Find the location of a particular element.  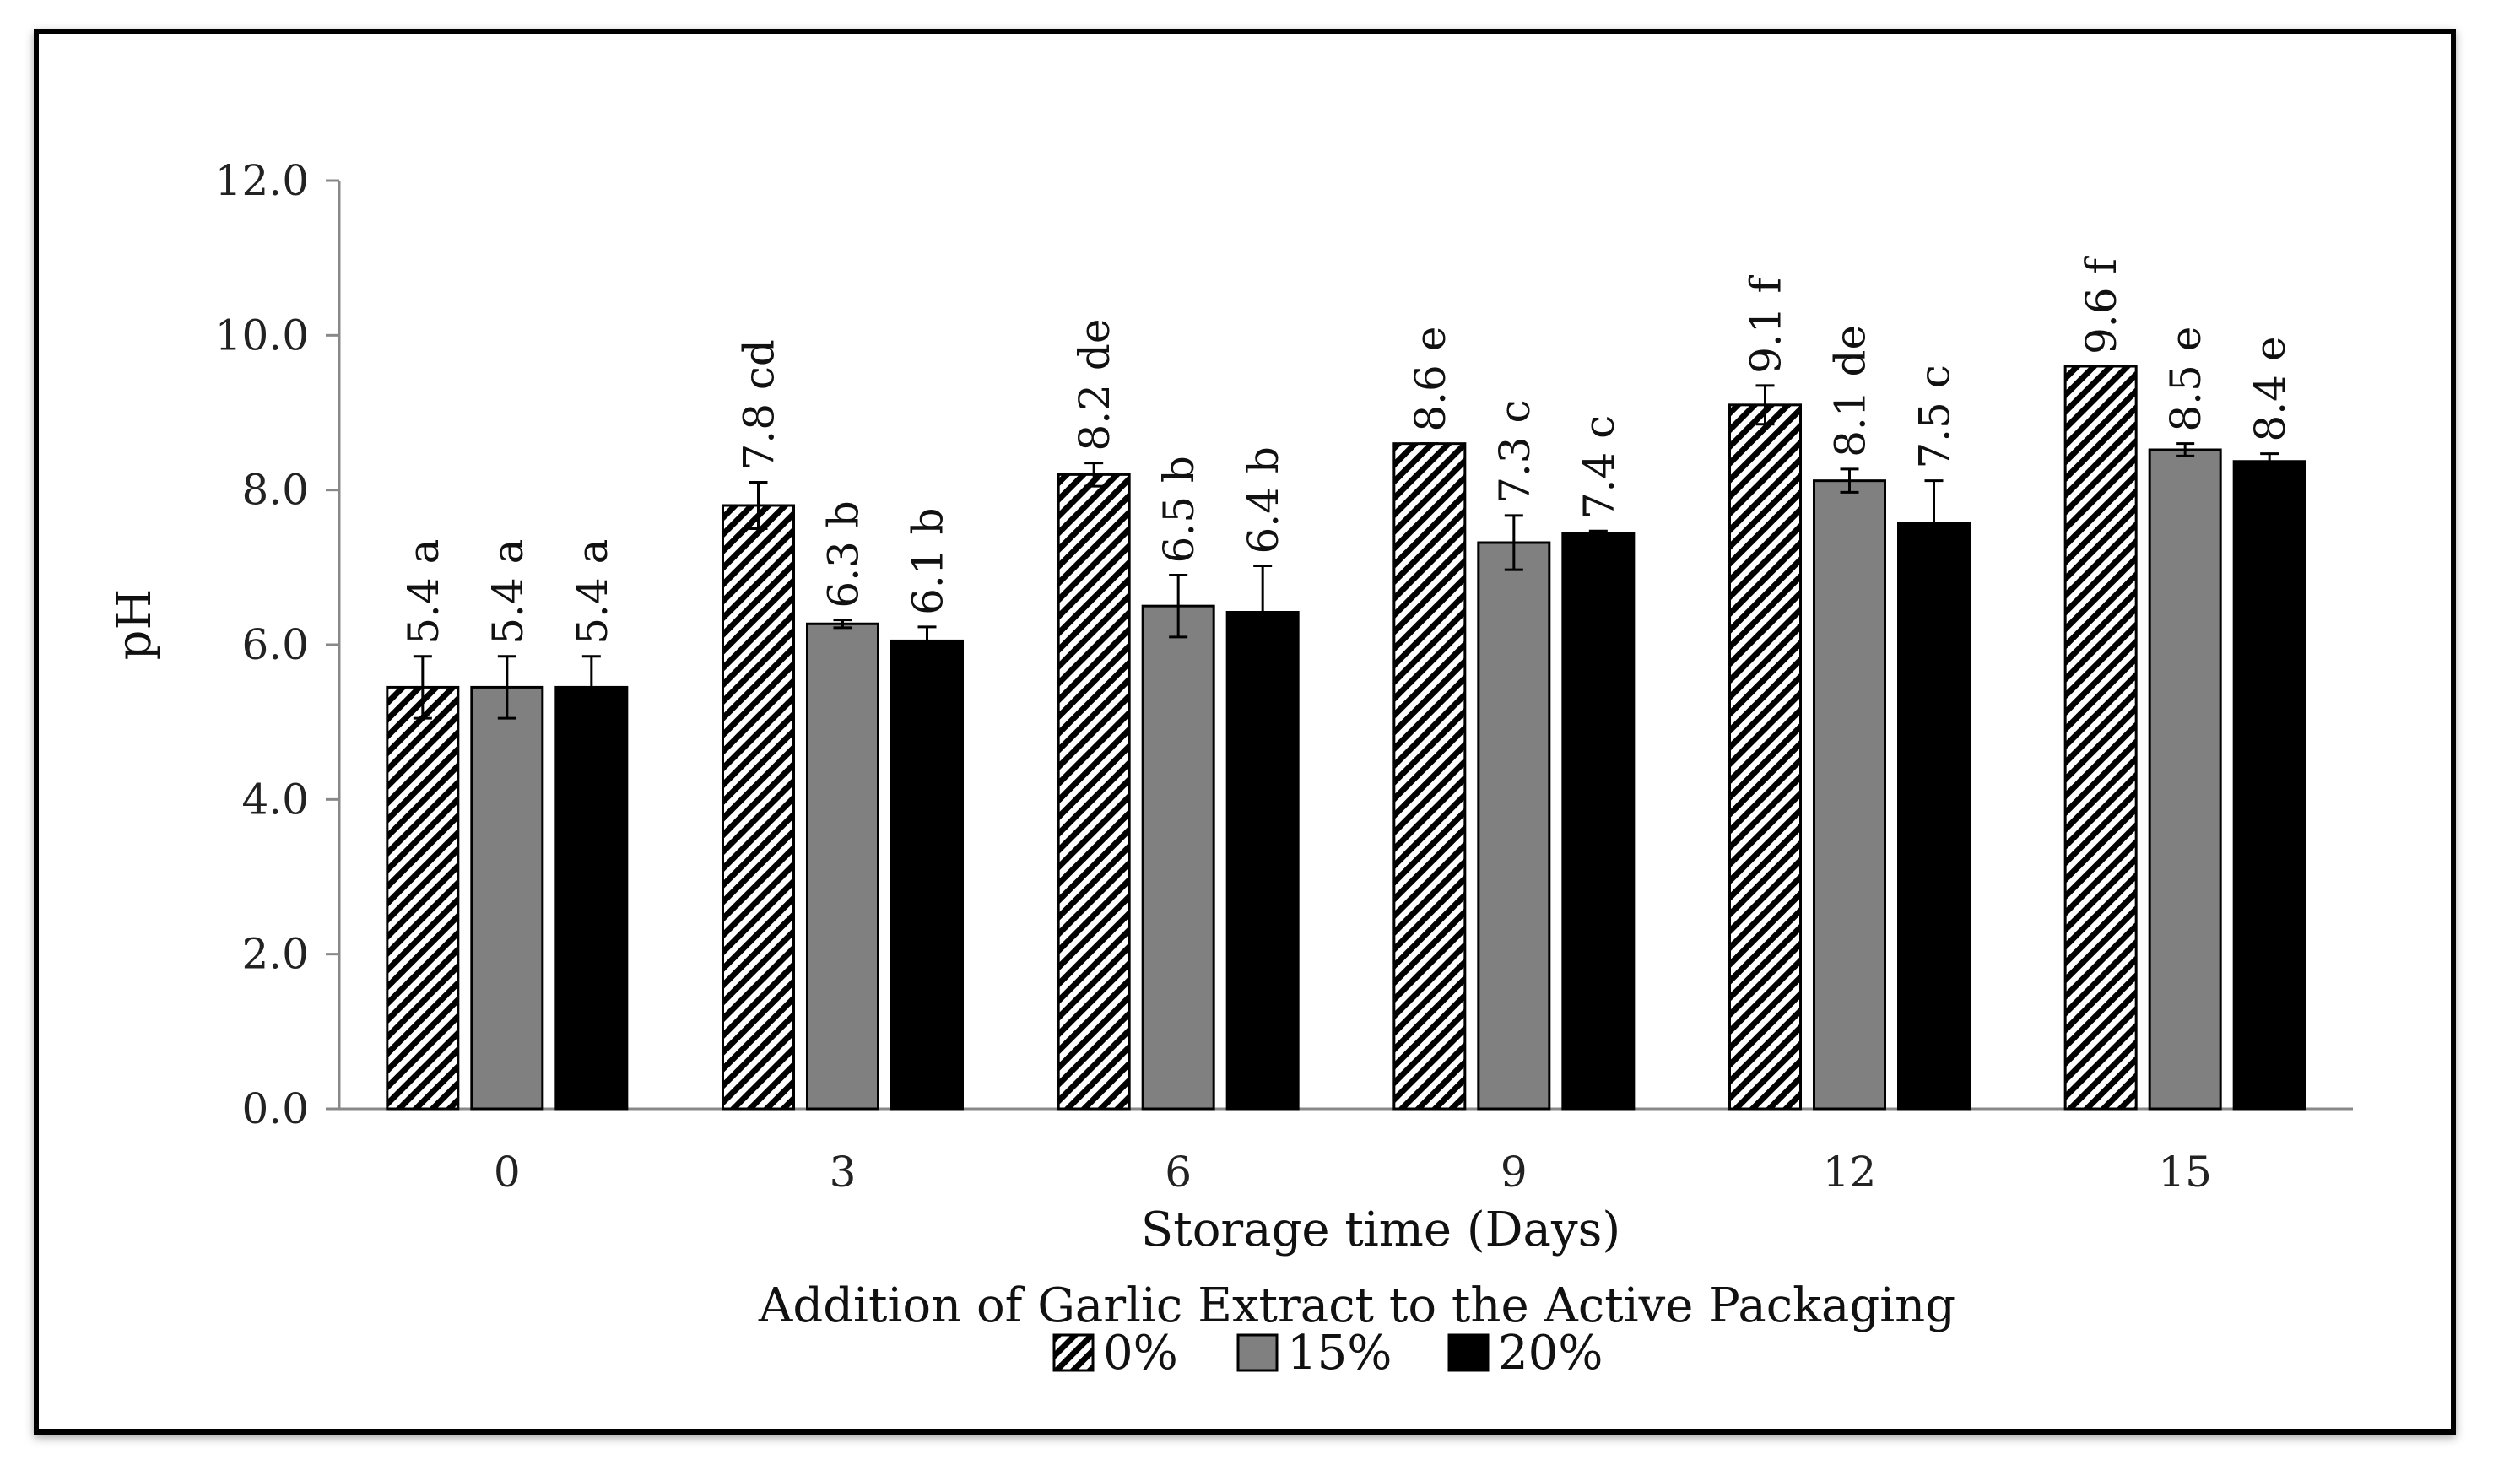

data-label: 7.3 c is located at coordinates (1514, 451).